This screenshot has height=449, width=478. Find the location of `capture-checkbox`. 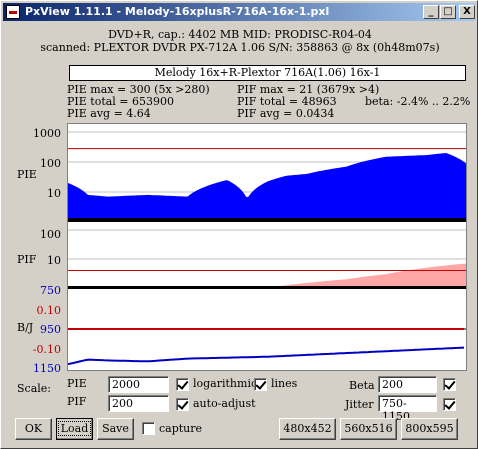

capture-checkbox is located at coordinates (148, 428).